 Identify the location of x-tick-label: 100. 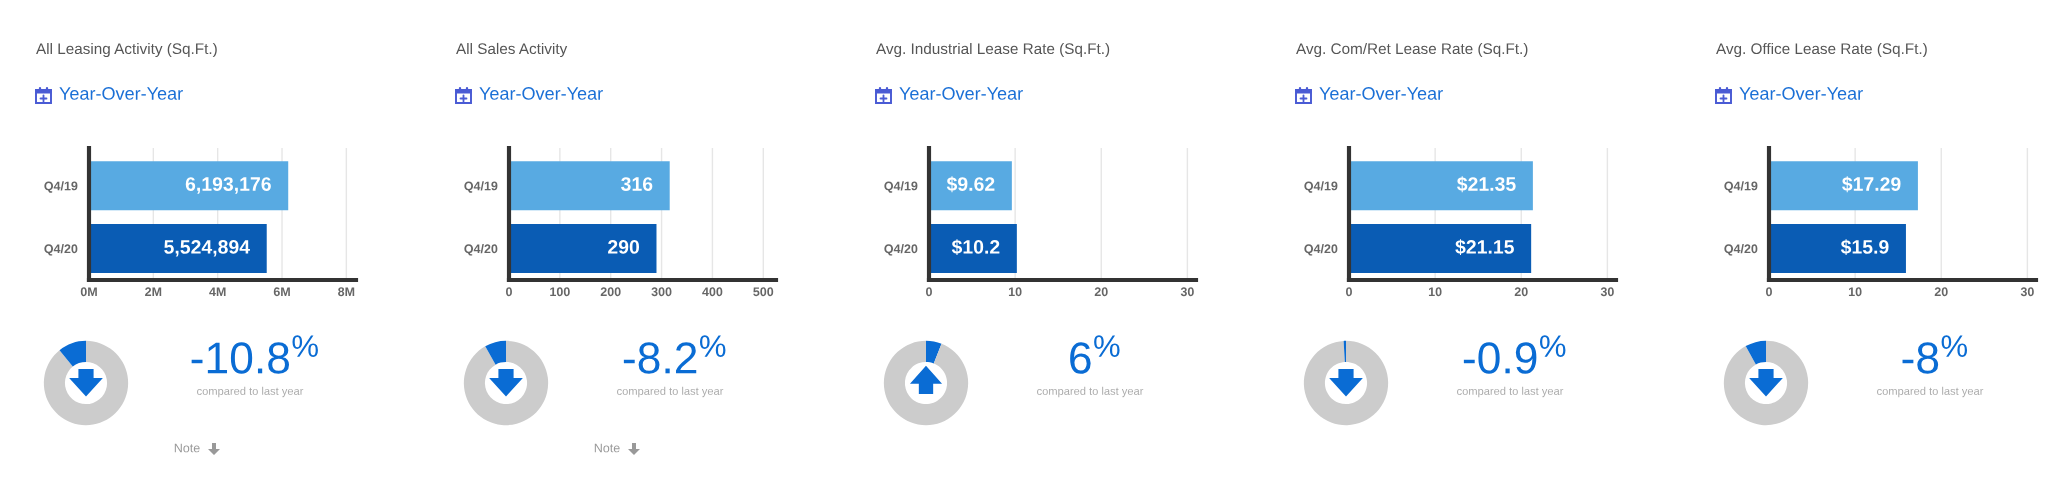
(560, 292).